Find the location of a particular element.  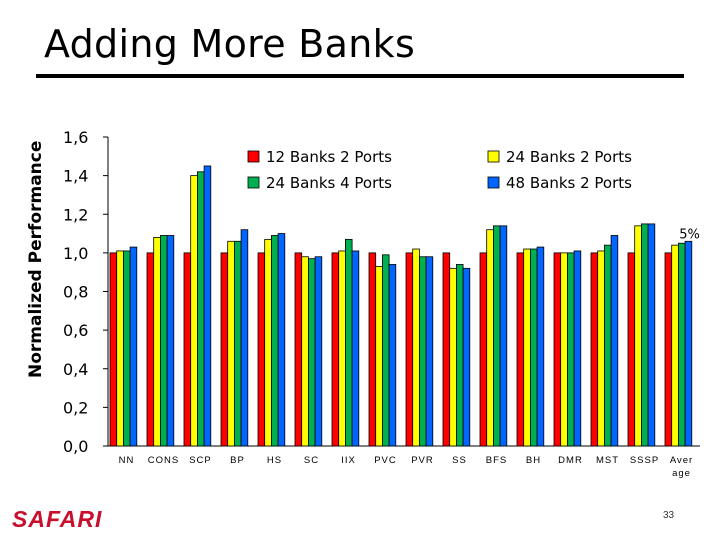

y-tick-label: 1,0 is located at coordinates (75, 253).